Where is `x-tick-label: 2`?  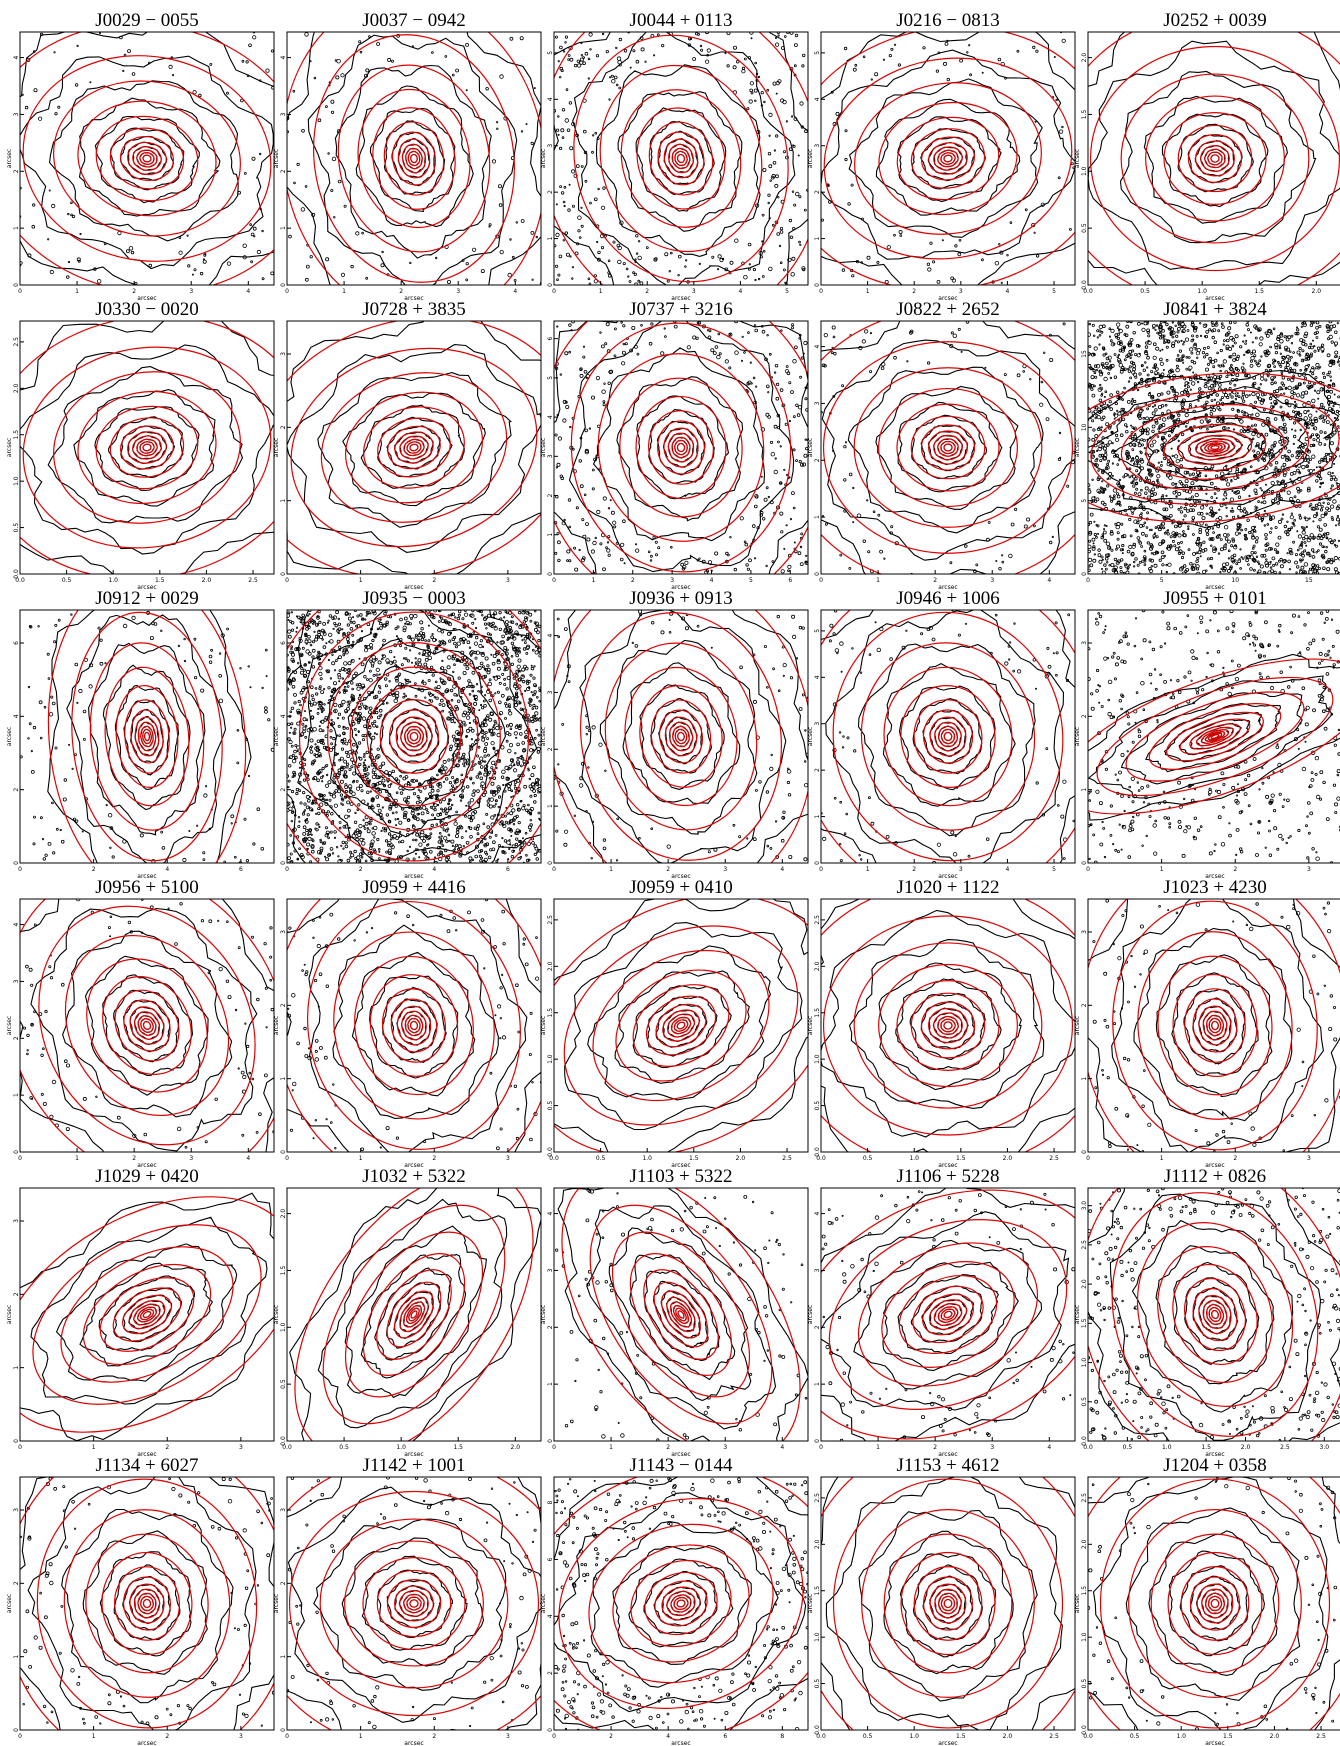 x-tick-label: 2 is located at coordinates (94, 869).